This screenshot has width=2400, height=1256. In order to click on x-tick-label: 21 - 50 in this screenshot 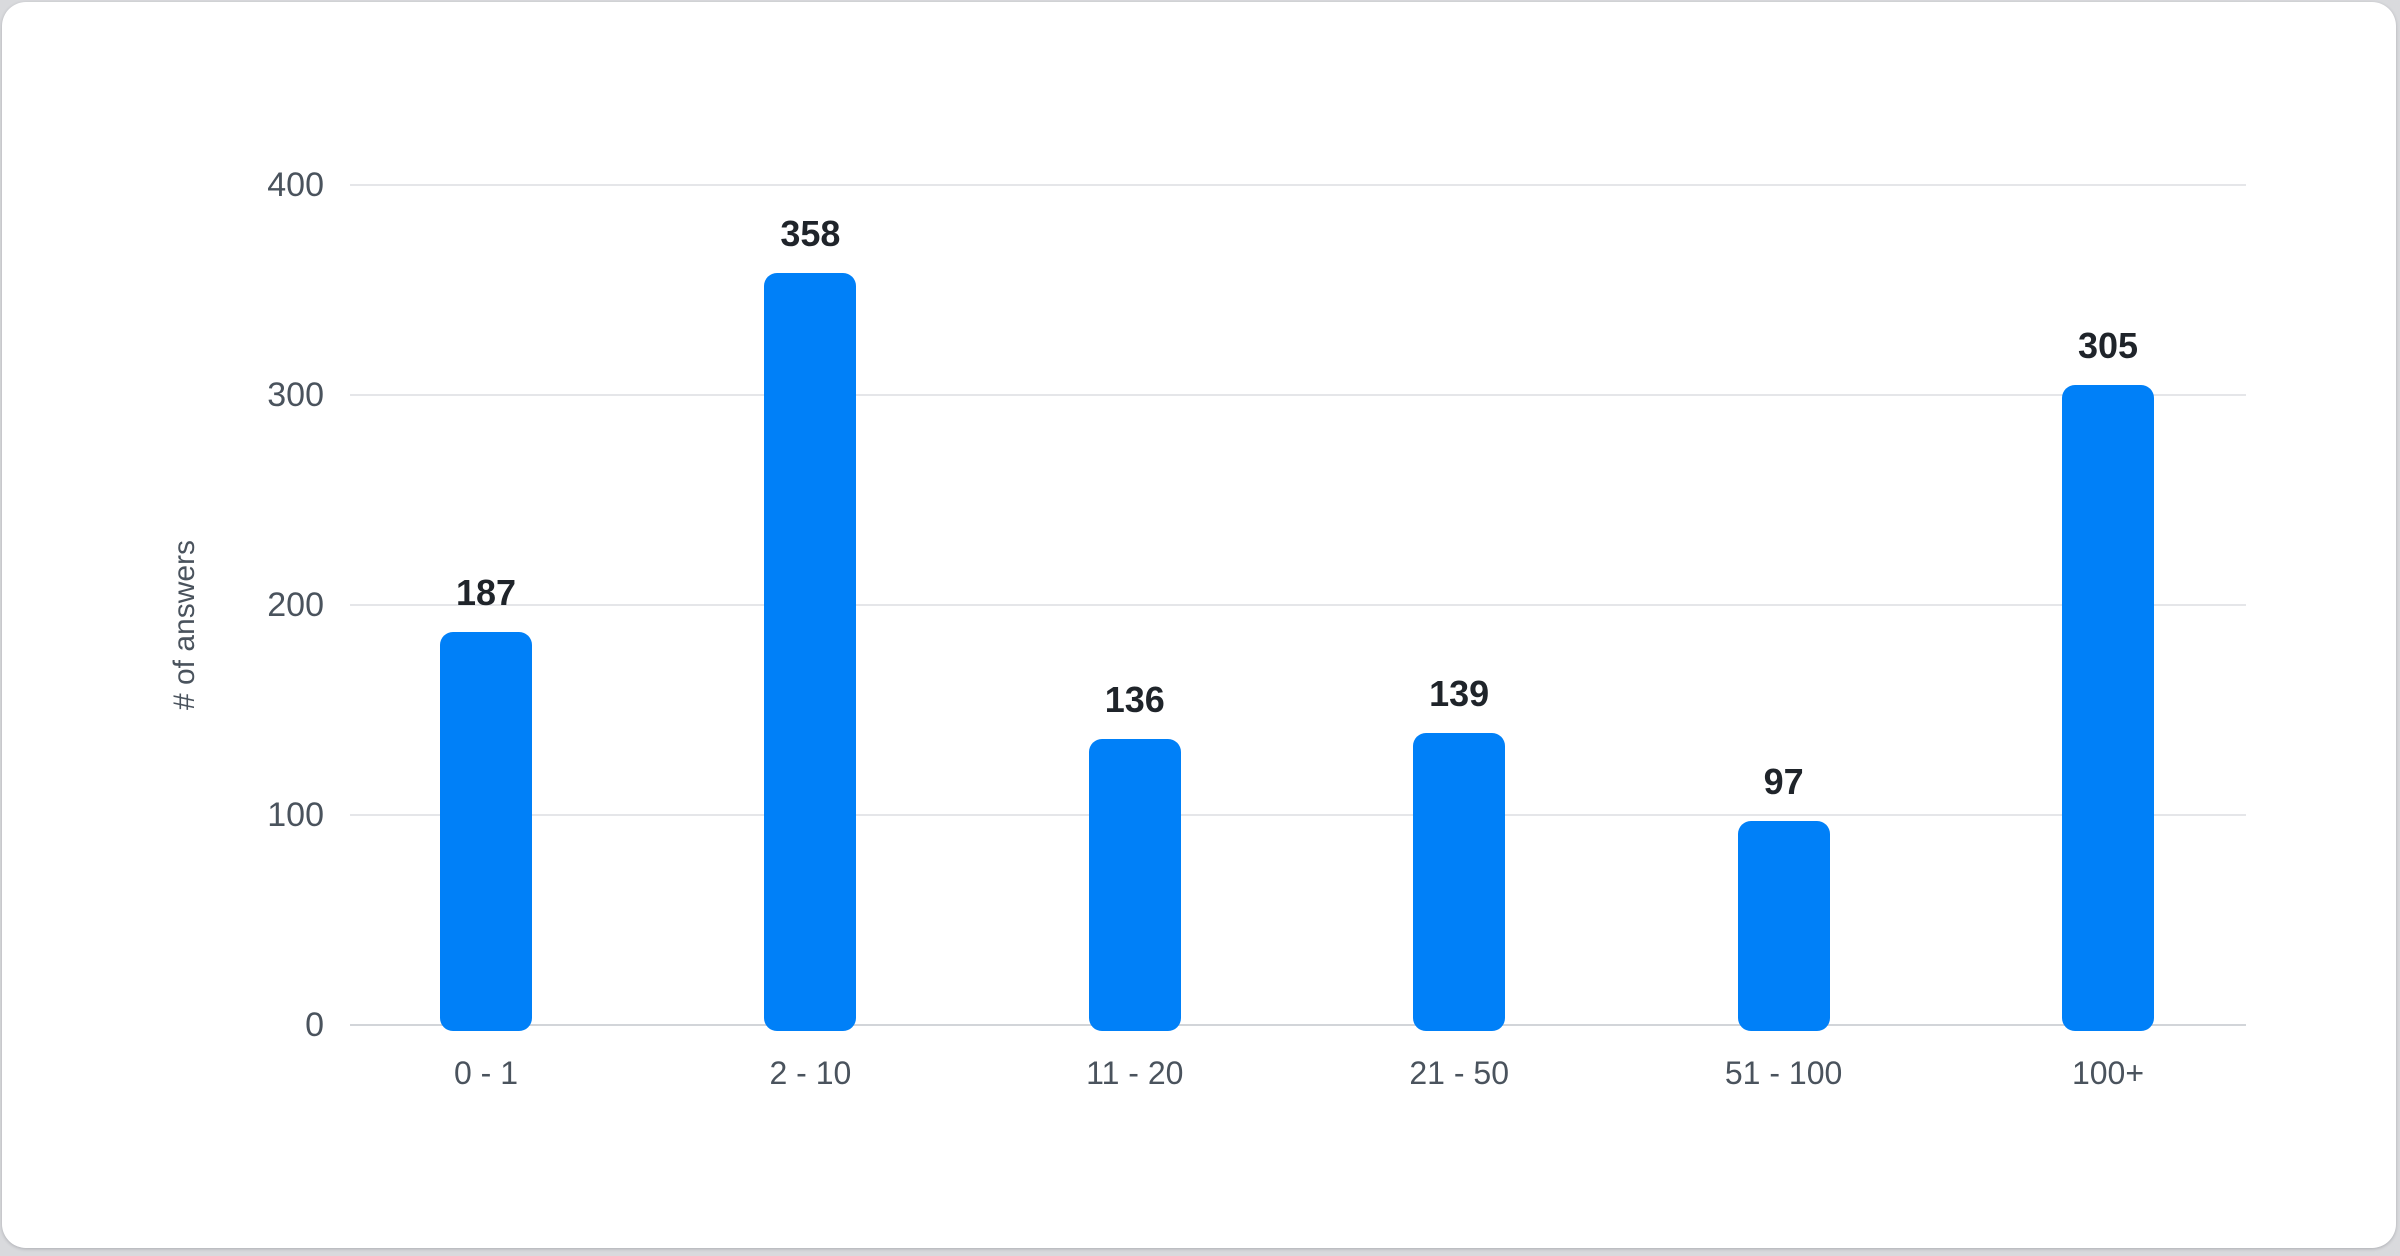, I will do `click(1459, 1073)`.